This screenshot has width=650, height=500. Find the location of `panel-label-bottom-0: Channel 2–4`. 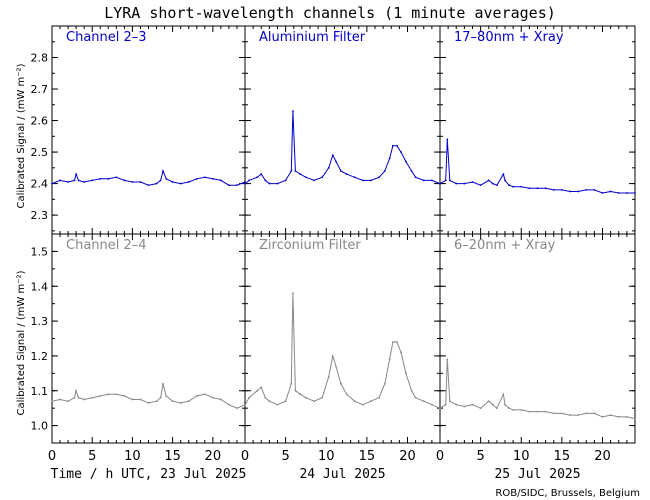

panel-label-bottom-0: Channel 2–4 is located at coordinates (106, 245).